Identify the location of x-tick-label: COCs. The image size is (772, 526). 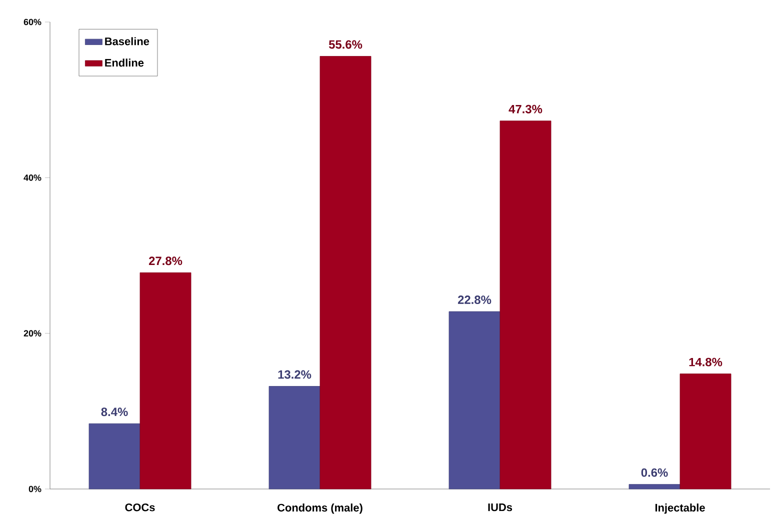
(140, 508).